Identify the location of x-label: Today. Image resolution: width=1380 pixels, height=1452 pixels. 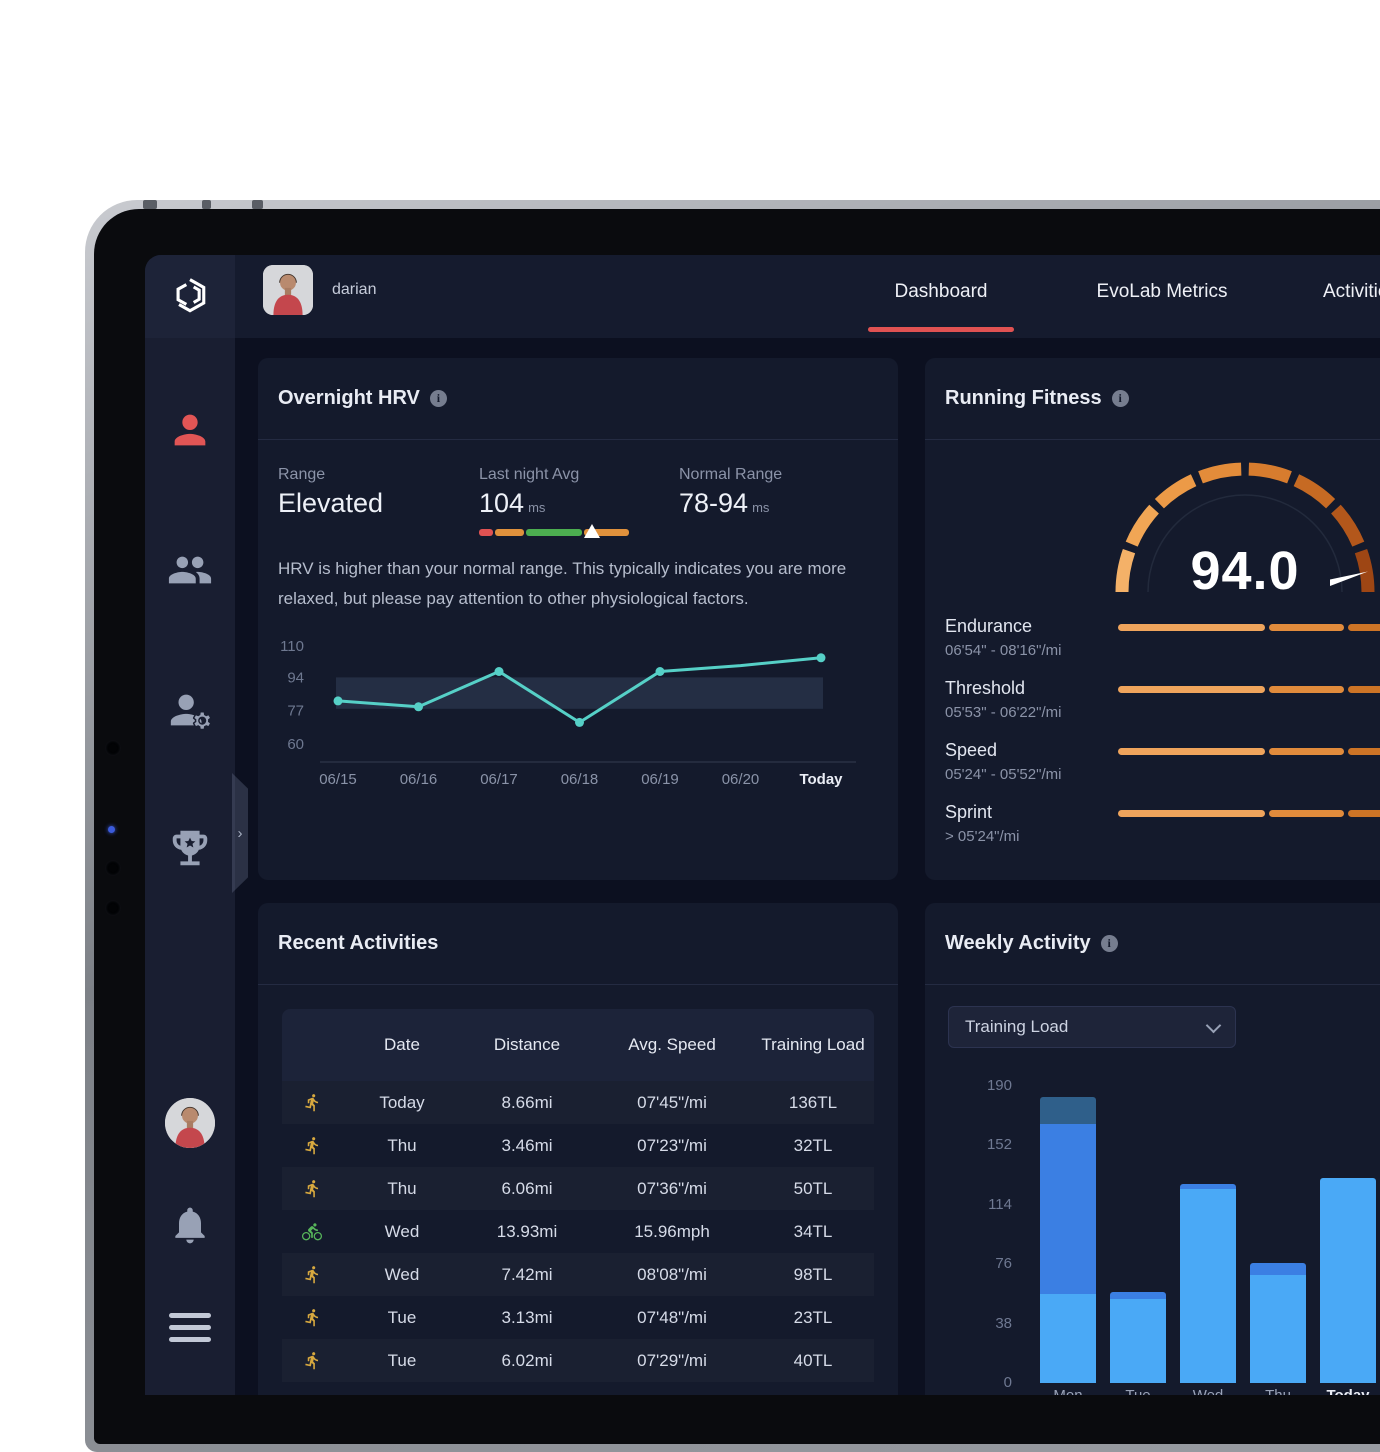
(1348, 1391).